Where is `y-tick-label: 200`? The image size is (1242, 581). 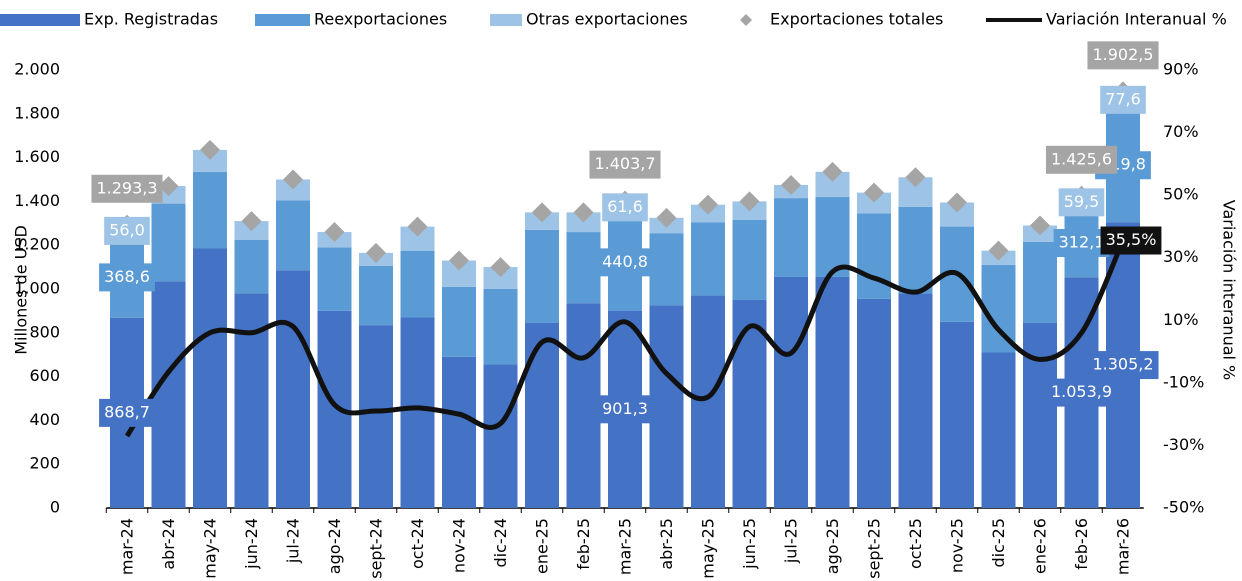 y-tick-label: 200 is located at coordinates (44, 463).